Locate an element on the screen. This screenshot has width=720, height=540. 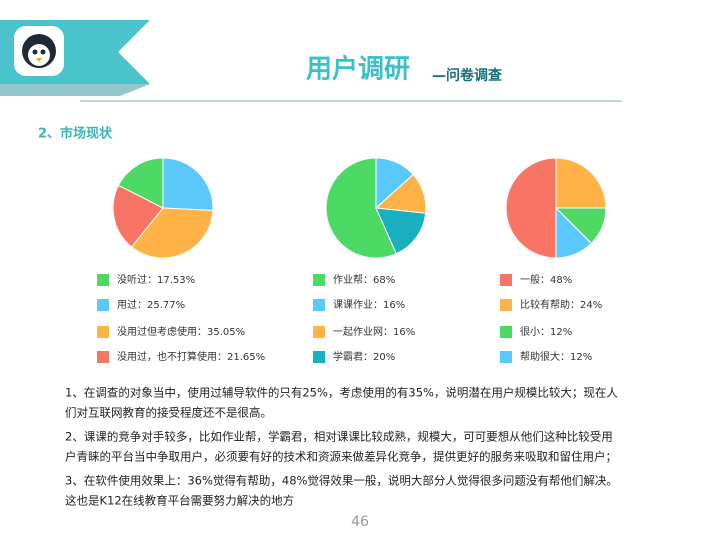
title: 用户调研 is located at coordinates (358, 69).